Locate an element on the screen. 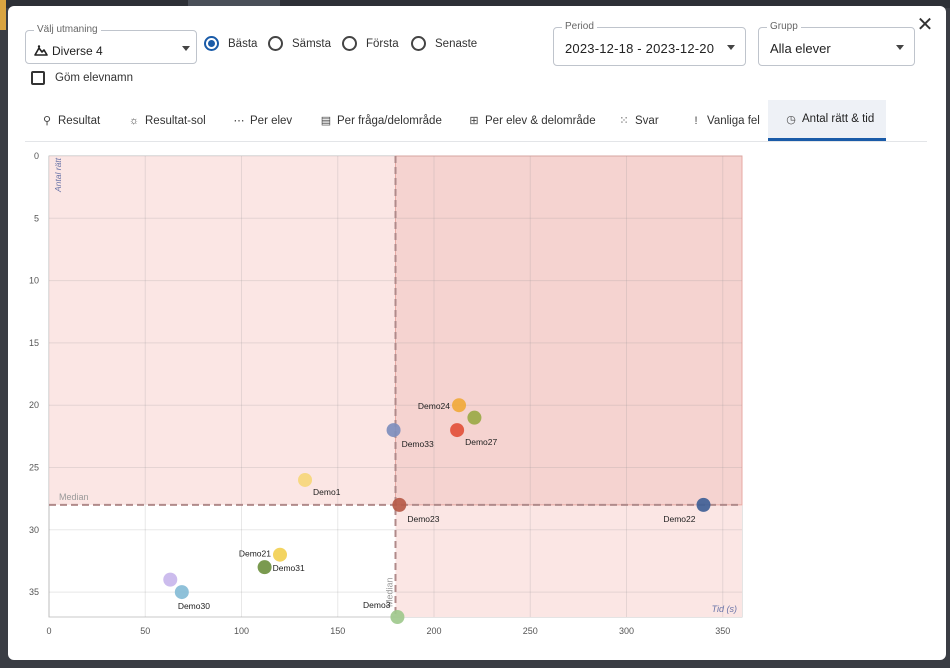  tab-label: Per elev is located at coordinates (271, 120).